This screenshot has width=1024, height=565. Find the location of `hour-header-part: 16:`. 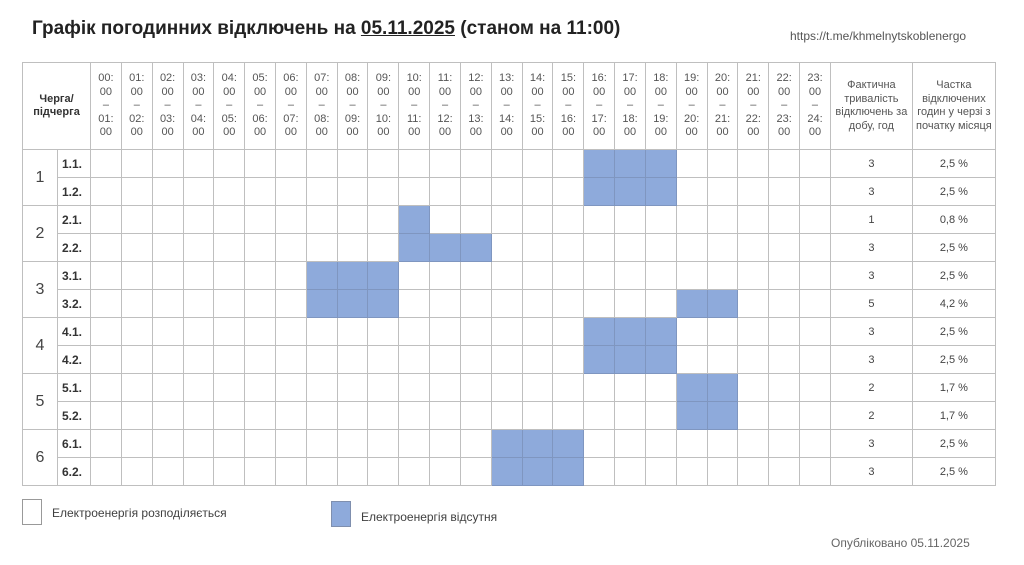

hour-header-part: 16: is located at coordinates (599, 78).